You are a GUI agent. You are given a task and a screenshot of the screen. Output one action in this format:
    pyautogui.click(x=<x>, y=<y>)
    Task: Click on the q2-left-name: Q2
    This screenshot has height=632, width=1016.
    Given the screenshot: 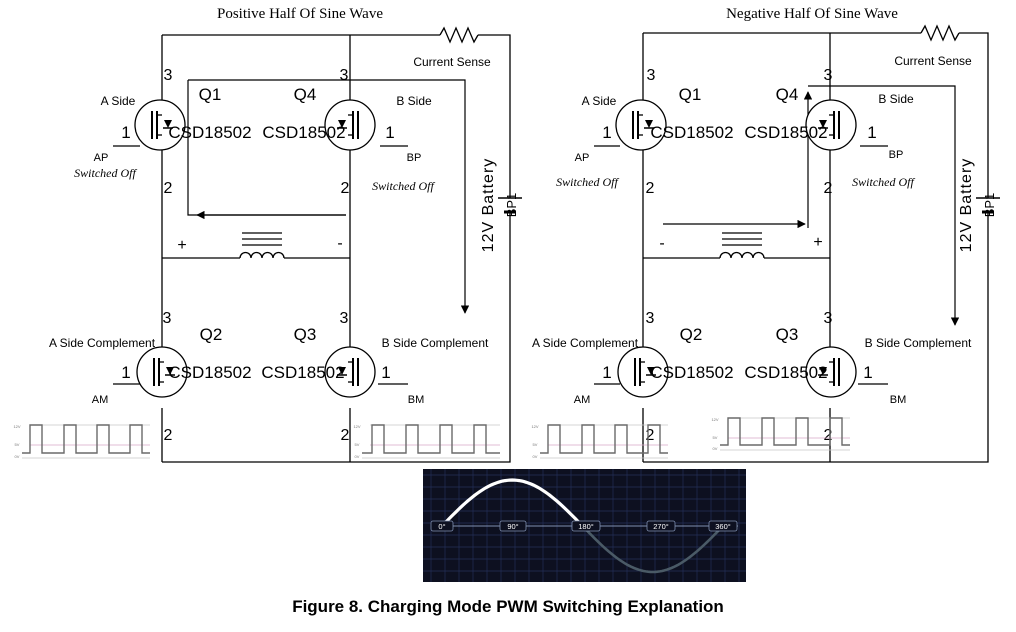 What is the action you would take?
    pyautogui.click(x=211, y=334)
    